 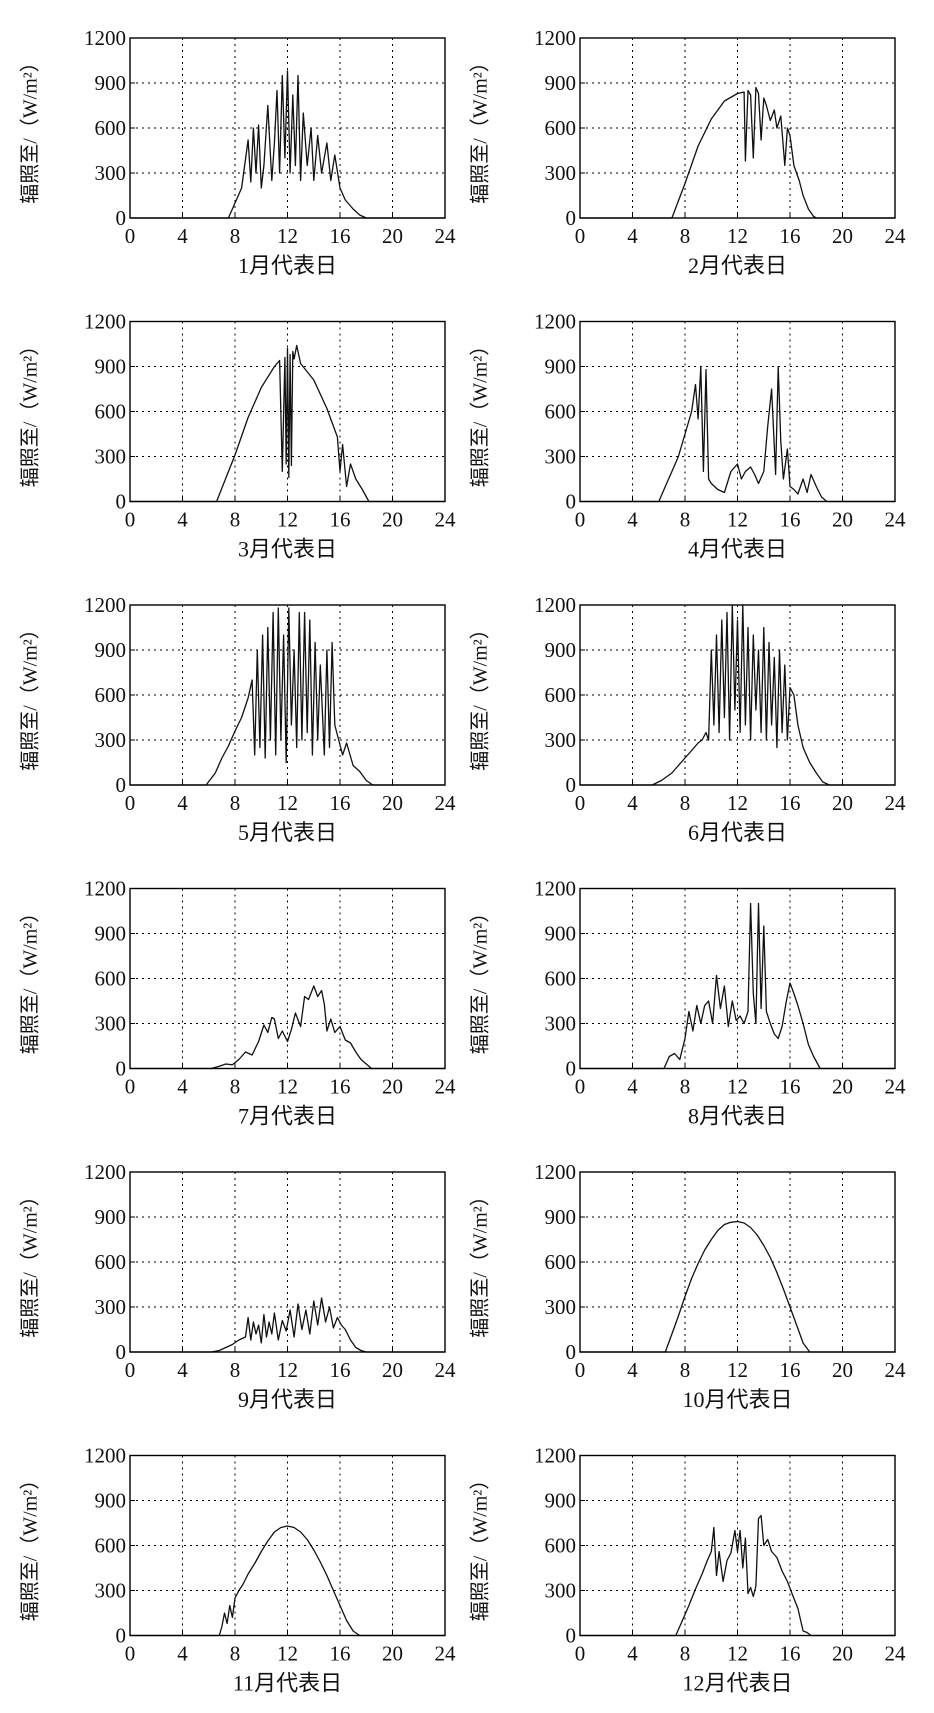 What do you see at coordinates (237, 719) in the screenshot?
I see `chart-panel-5: 0 4 8 12 16 20 24 0 300 600 900 1200 辐照至/（W/m²） 5月代表日` at bounding box center [237, 719].